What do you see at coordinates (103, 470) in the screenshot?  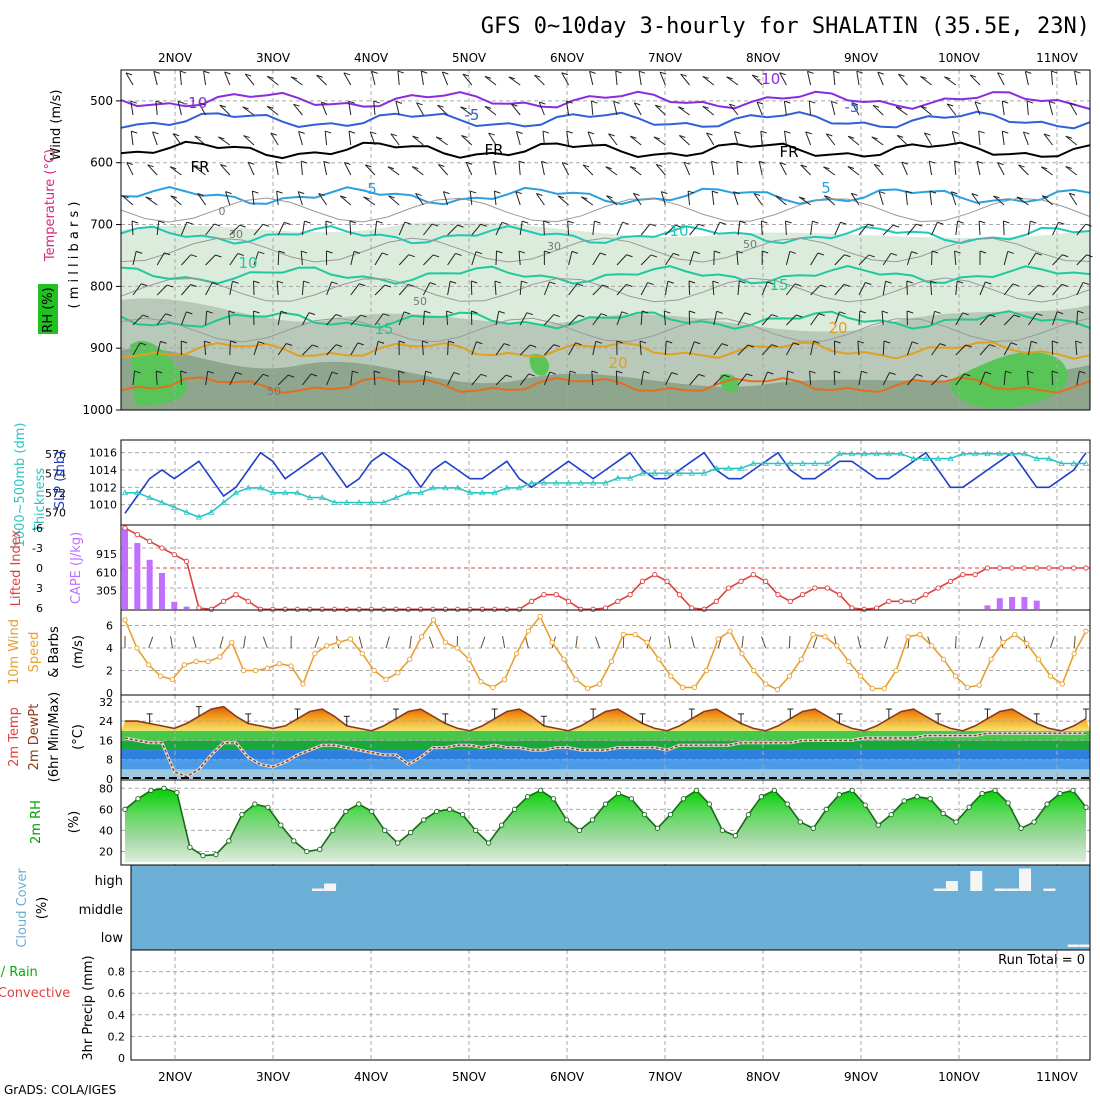 I see `slp-tick-label: 1014` at bounding box center [103, 470].